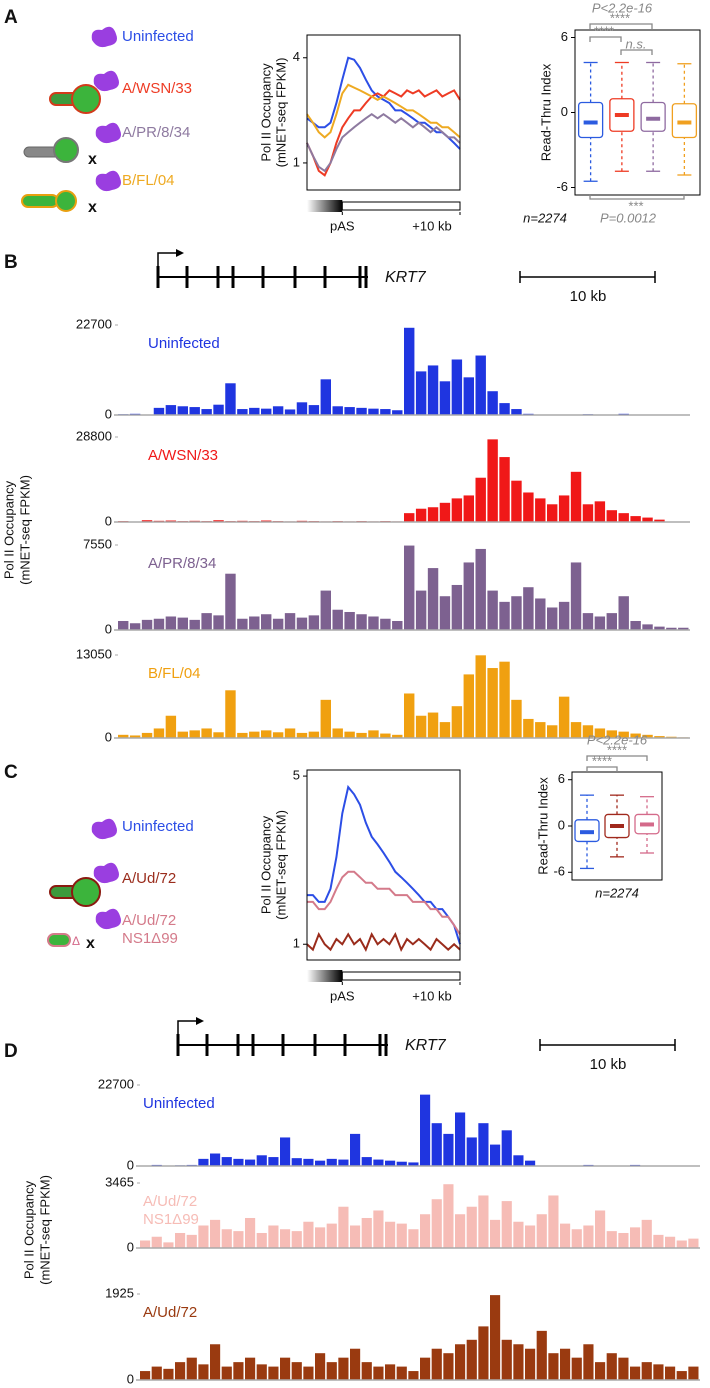 The height and width of the screenshot is (1388, 710). What do you see at coordinates (184, 343) in the screenshot?
I see `track-title: Uninfected` at bounding box center [184, 343].